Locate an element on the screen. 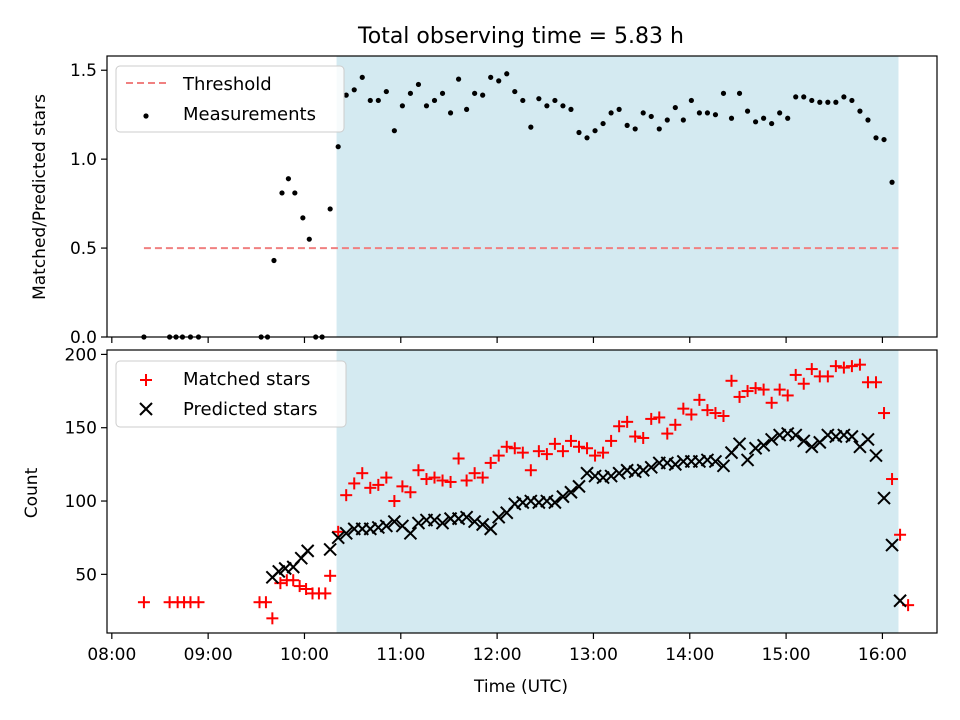  top-y-tick-label: 0.0 is located at coordinates (83, 338).